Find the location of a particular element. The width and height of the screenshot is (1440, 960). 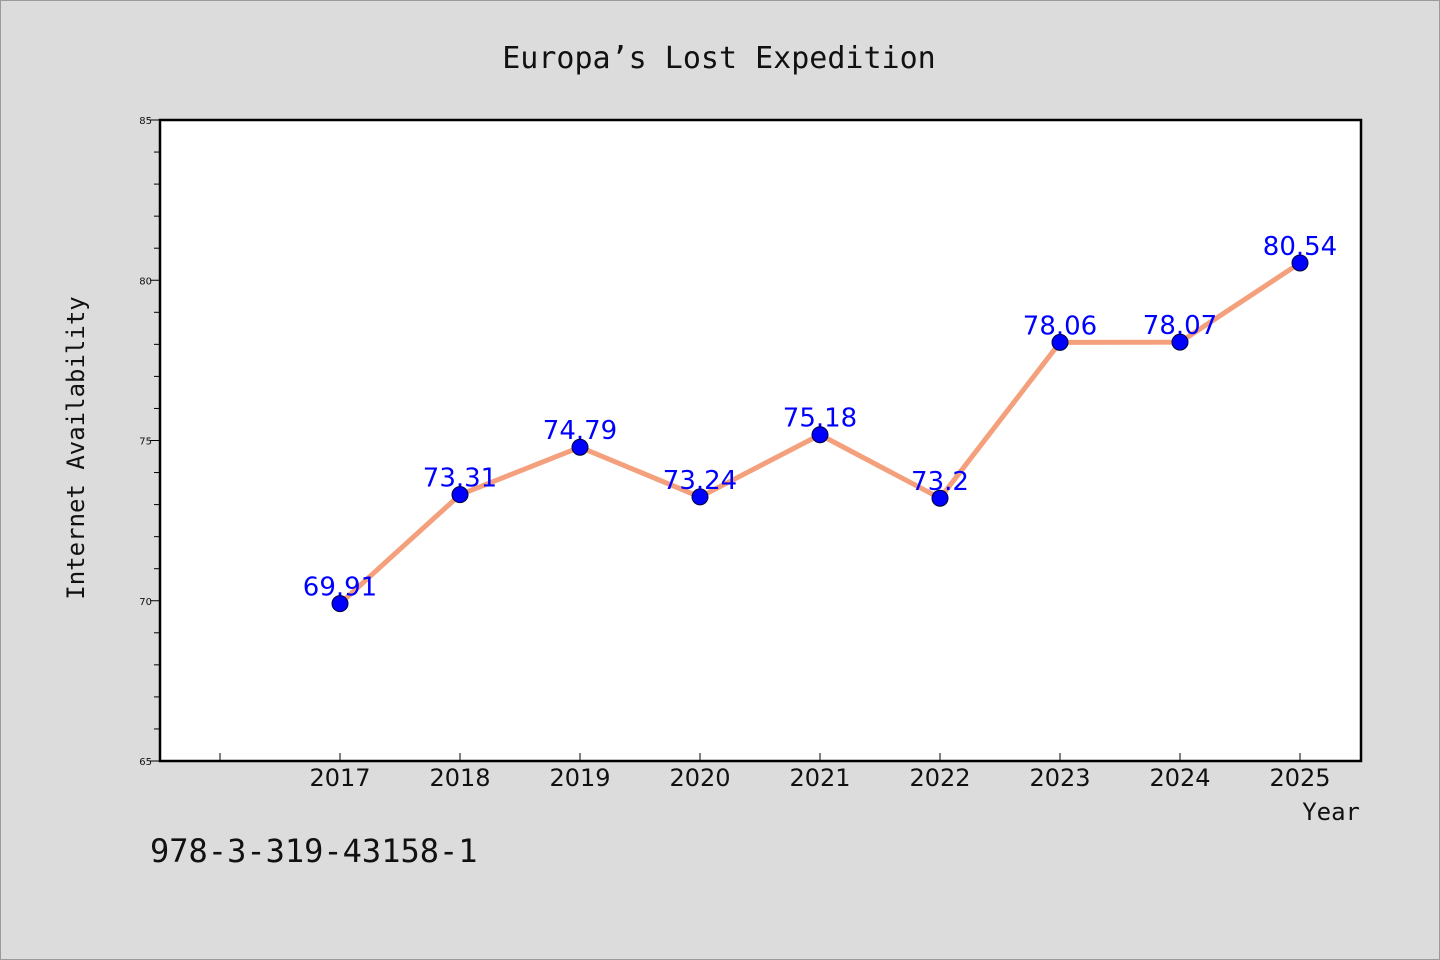

x-tick-label: 2018 is located at coordinates (459, 778).